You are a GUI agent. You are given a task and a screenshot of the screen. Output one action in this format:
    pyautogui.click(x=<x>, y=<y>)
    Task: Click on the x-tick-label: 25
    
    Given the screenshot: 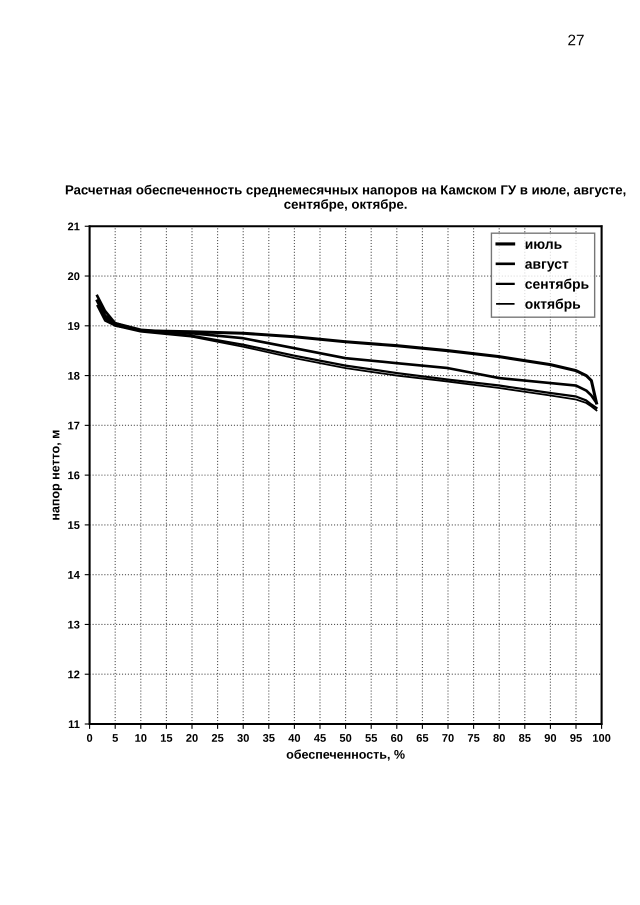 What is the action you would take?
    pyautogui.click(x=218, y=738)
    